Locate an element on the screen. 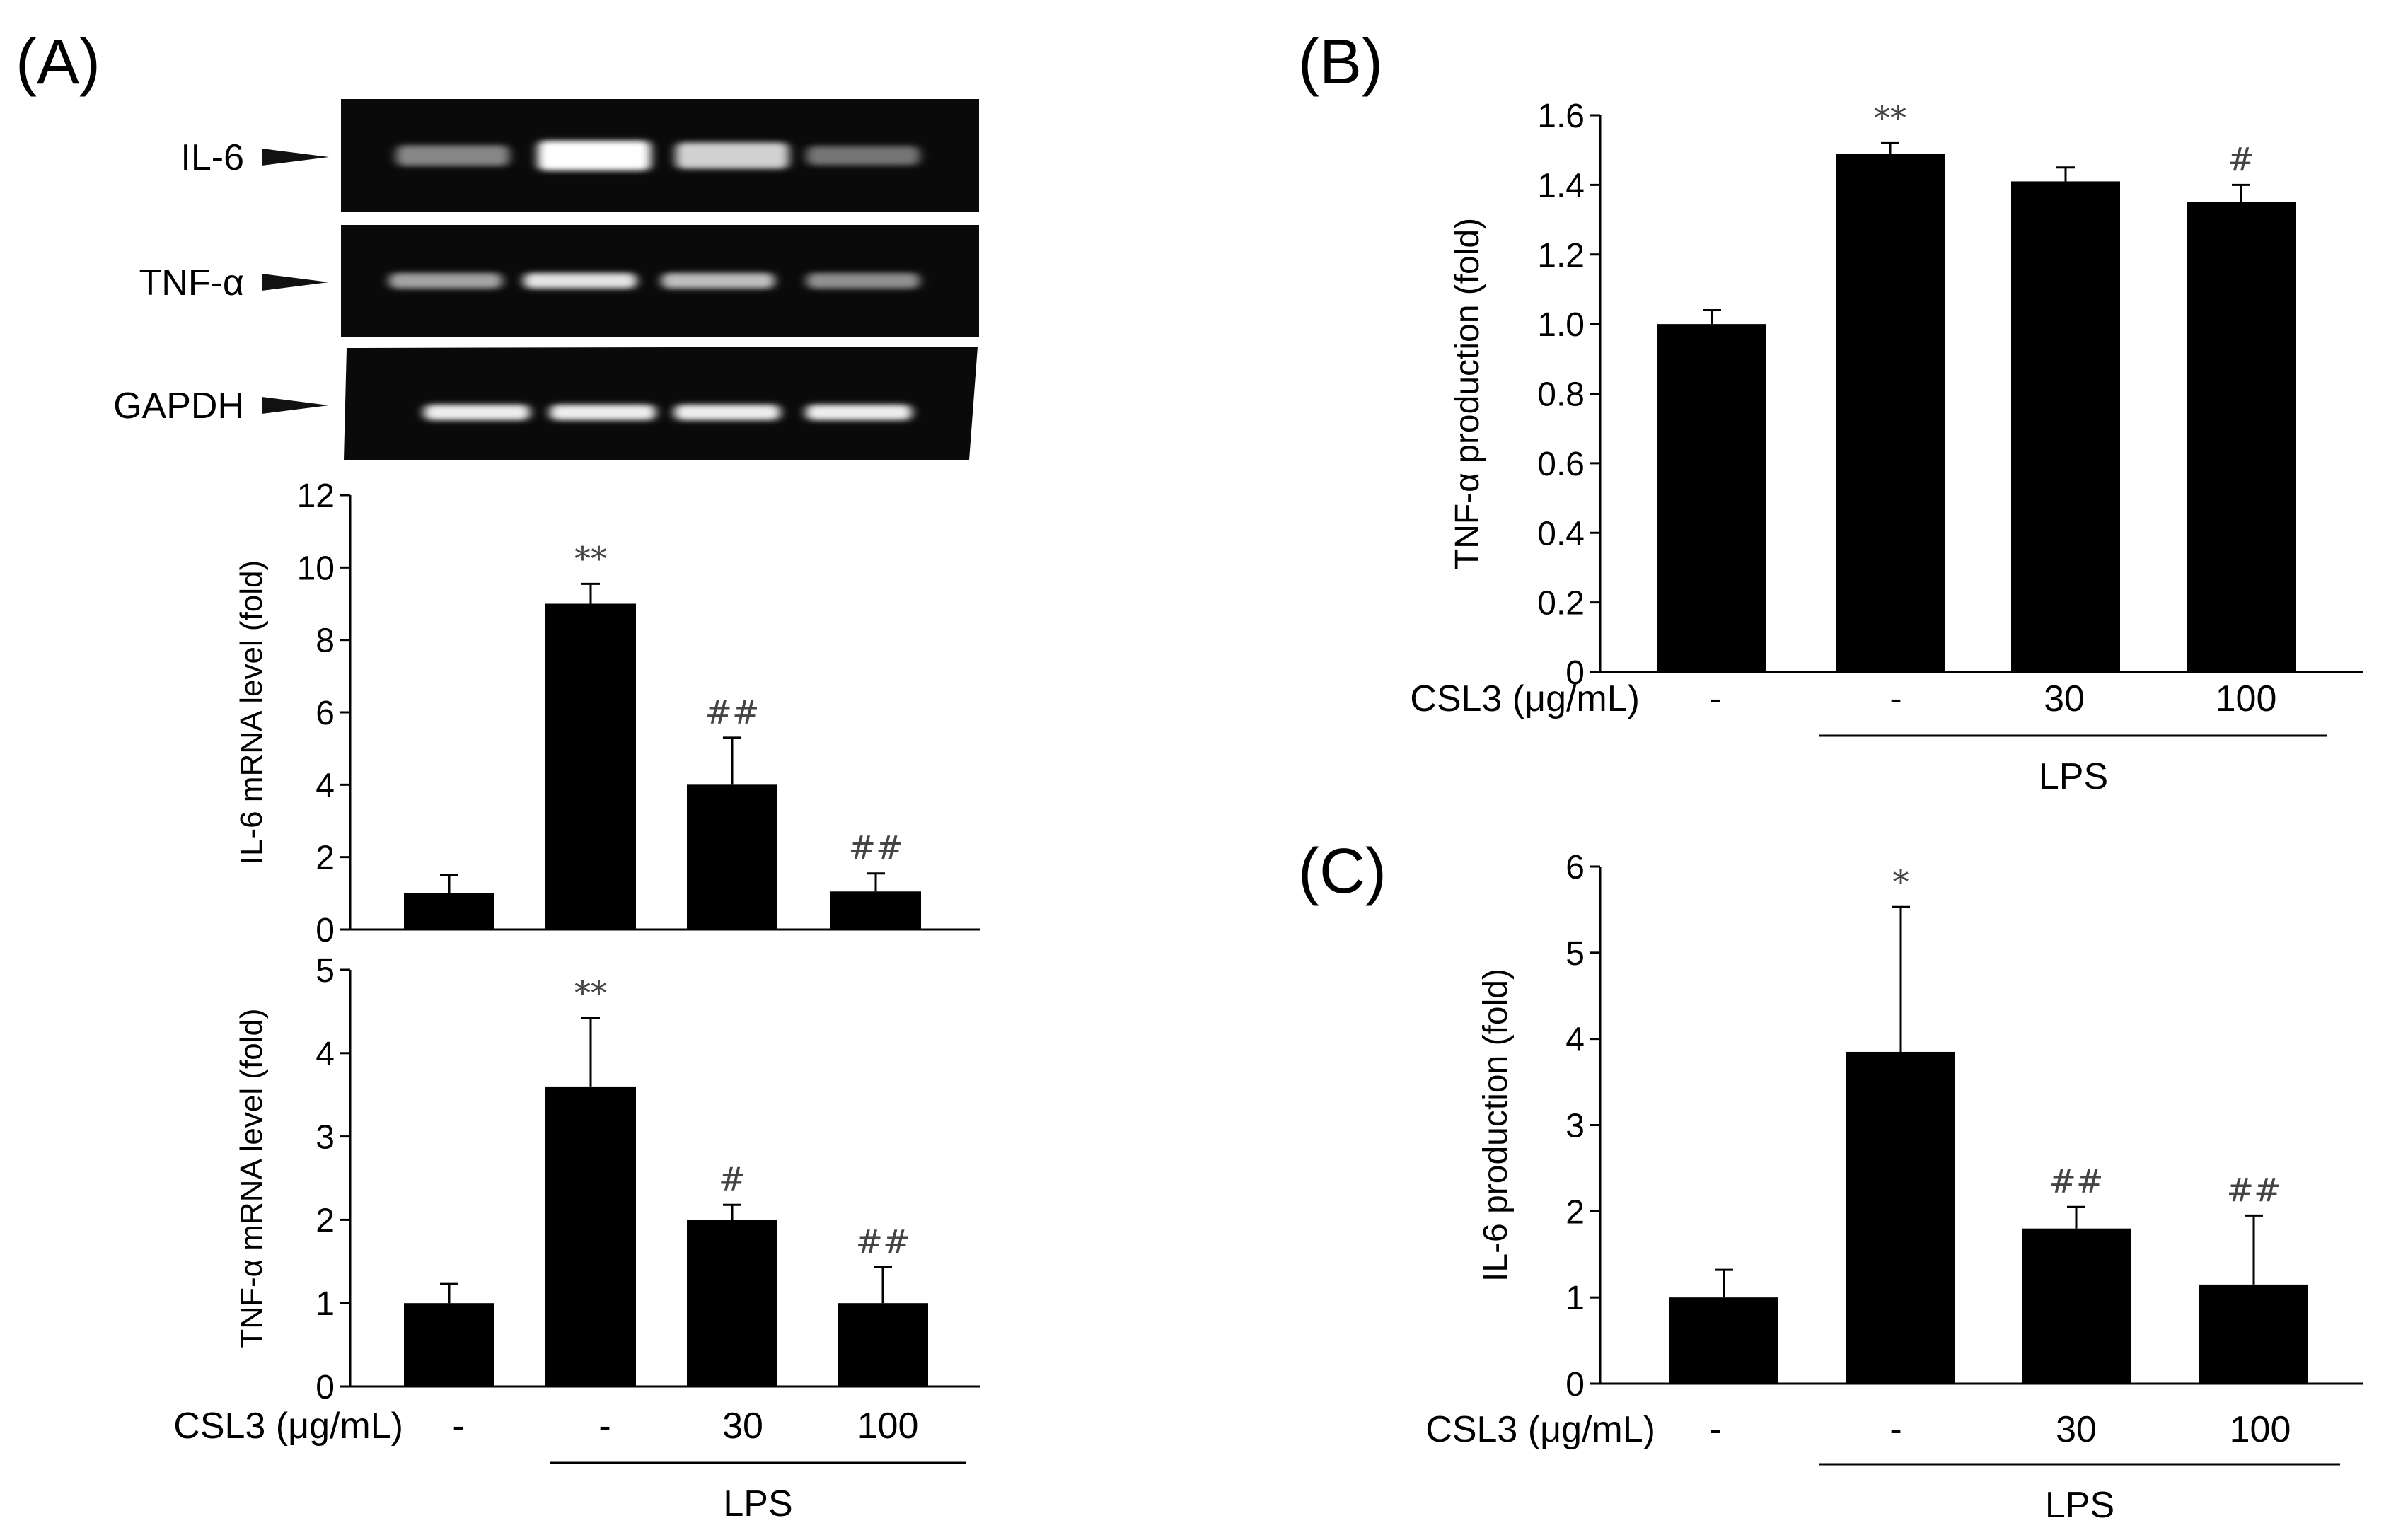 The width and height of the screenshot is (2408, 1523). y-tick-label: 0.6 is located at coordinates (1561, 464).